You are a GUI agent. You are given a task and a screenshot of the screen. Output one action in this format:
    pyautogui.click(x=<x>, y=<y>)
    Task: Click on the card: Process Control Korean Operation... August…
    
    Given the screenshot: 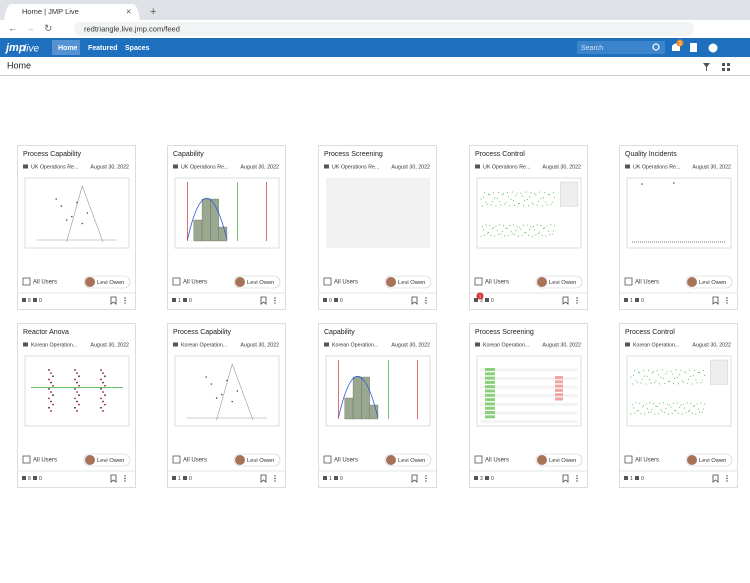 What is the action you would take?
    pyautogui.click(x=678, y=405)
    